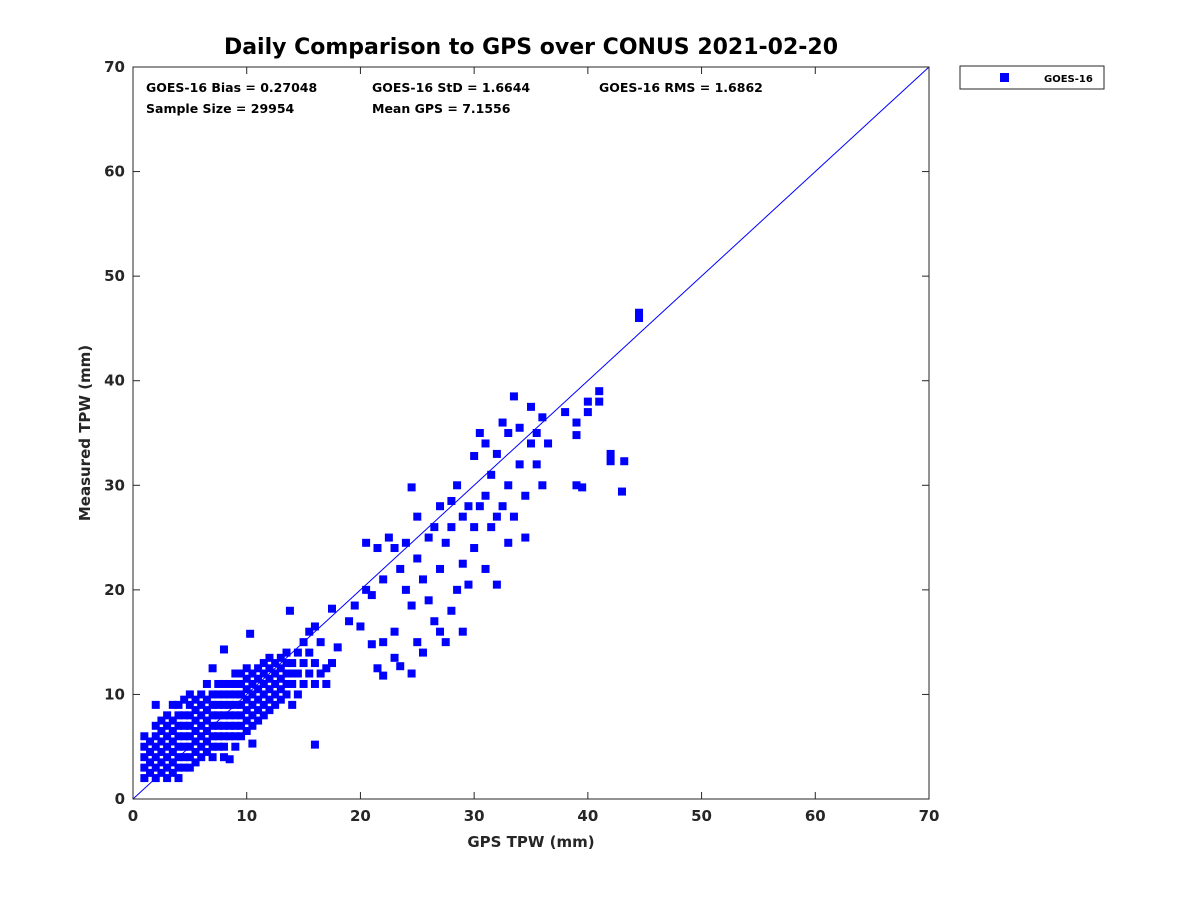 The width and height of the screenshot is (1200, 900). Describe the element at coordinates (133, 816) in the screenshot. I see `x-tick-label: 0` at that location.